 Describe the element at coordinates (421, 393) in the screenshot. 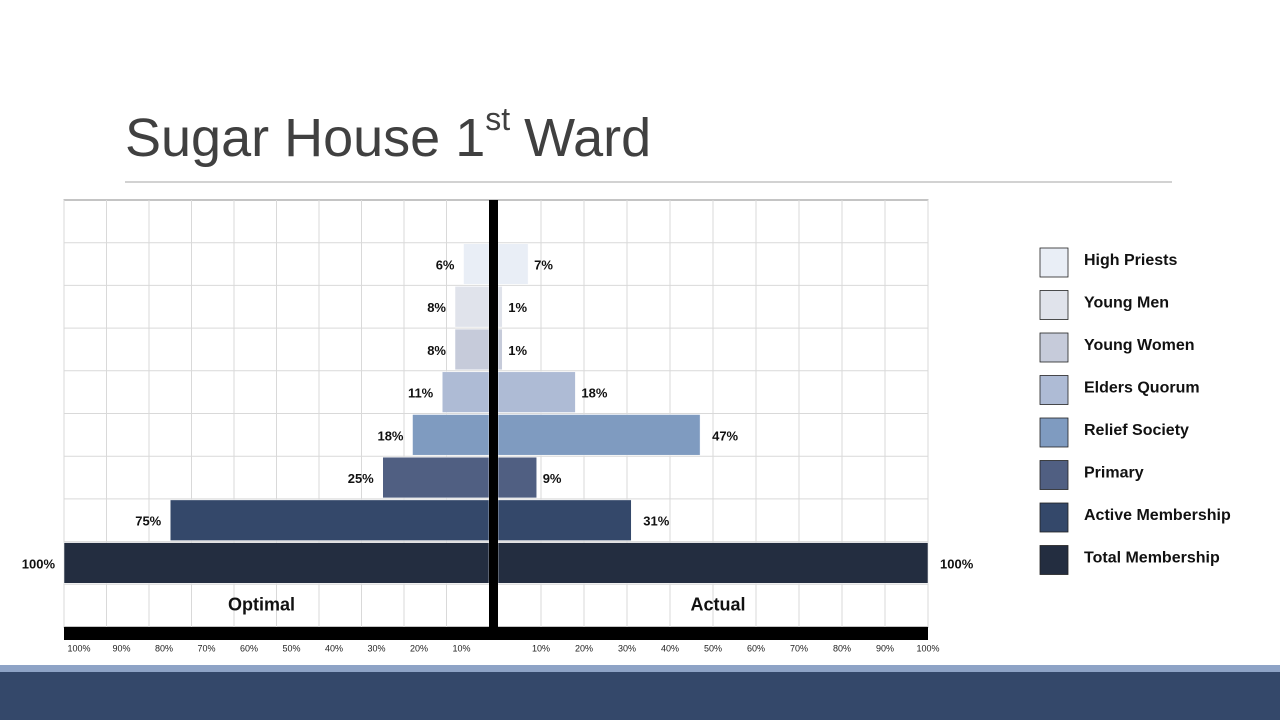

I see `value-label: 11%` at that location.